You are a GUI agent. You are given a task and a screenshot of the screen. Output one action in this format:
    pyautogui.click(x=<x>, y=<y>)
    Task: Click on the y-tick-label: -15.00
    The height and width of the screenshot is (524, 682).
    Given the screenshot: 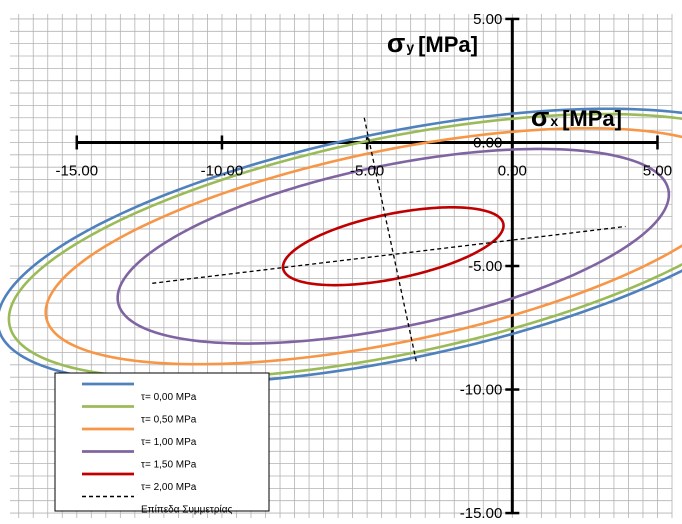 What is the action you would take?
    pyautogui.click(x=481, y=513)
    